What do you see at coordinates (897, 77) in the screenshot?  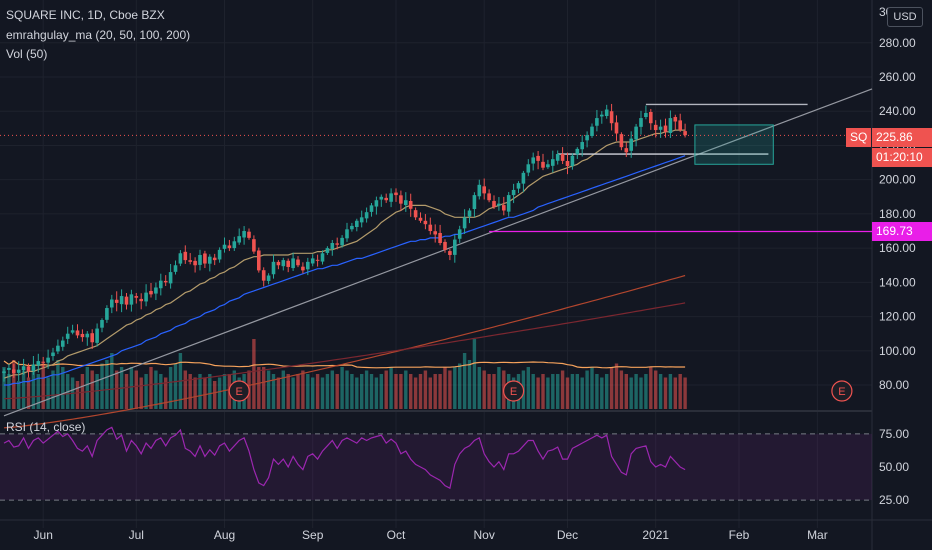 I see `price-axis-label: 260.00` at bounding box center [897, 77].